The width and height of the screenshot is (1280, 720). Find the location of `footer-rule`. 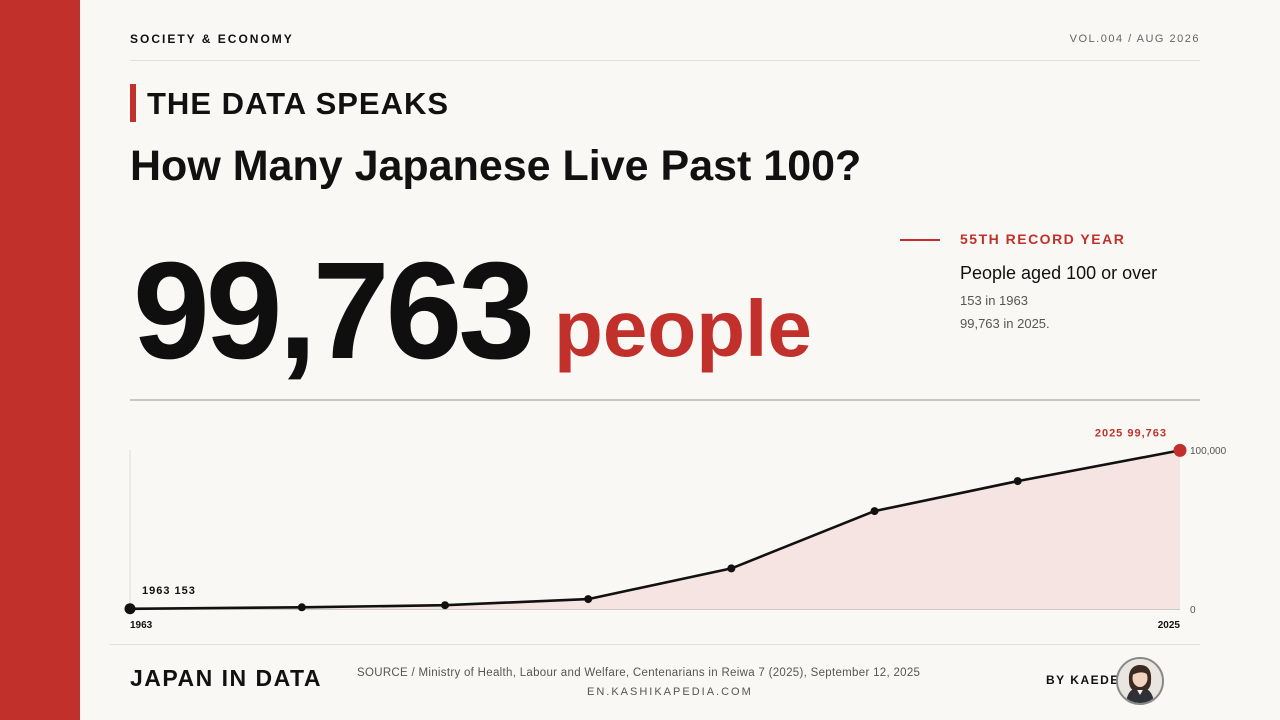

footer-rule is located at coordinates (655, 644).